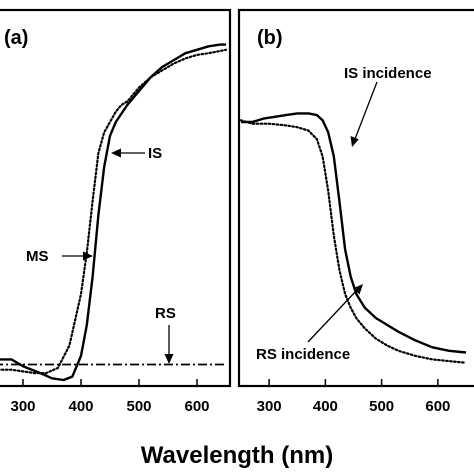  What do you see at coordinates (353, 382) in the screenshot?
I see `panel-b-x-ticks` at bounding box center [353, 382].